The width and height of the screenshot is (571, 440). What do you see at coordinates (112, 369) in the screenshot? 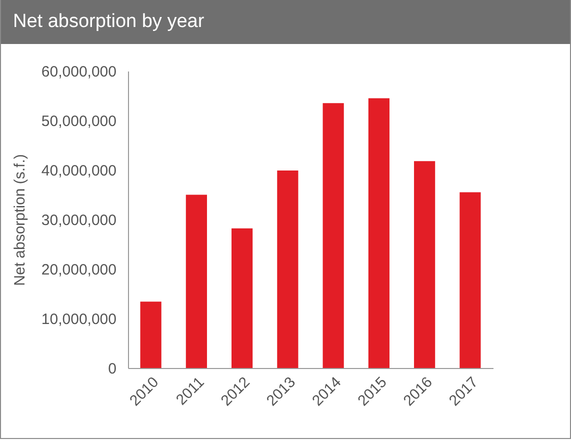
I see `y-tick-label: 0` at bounding box center [112, 369].